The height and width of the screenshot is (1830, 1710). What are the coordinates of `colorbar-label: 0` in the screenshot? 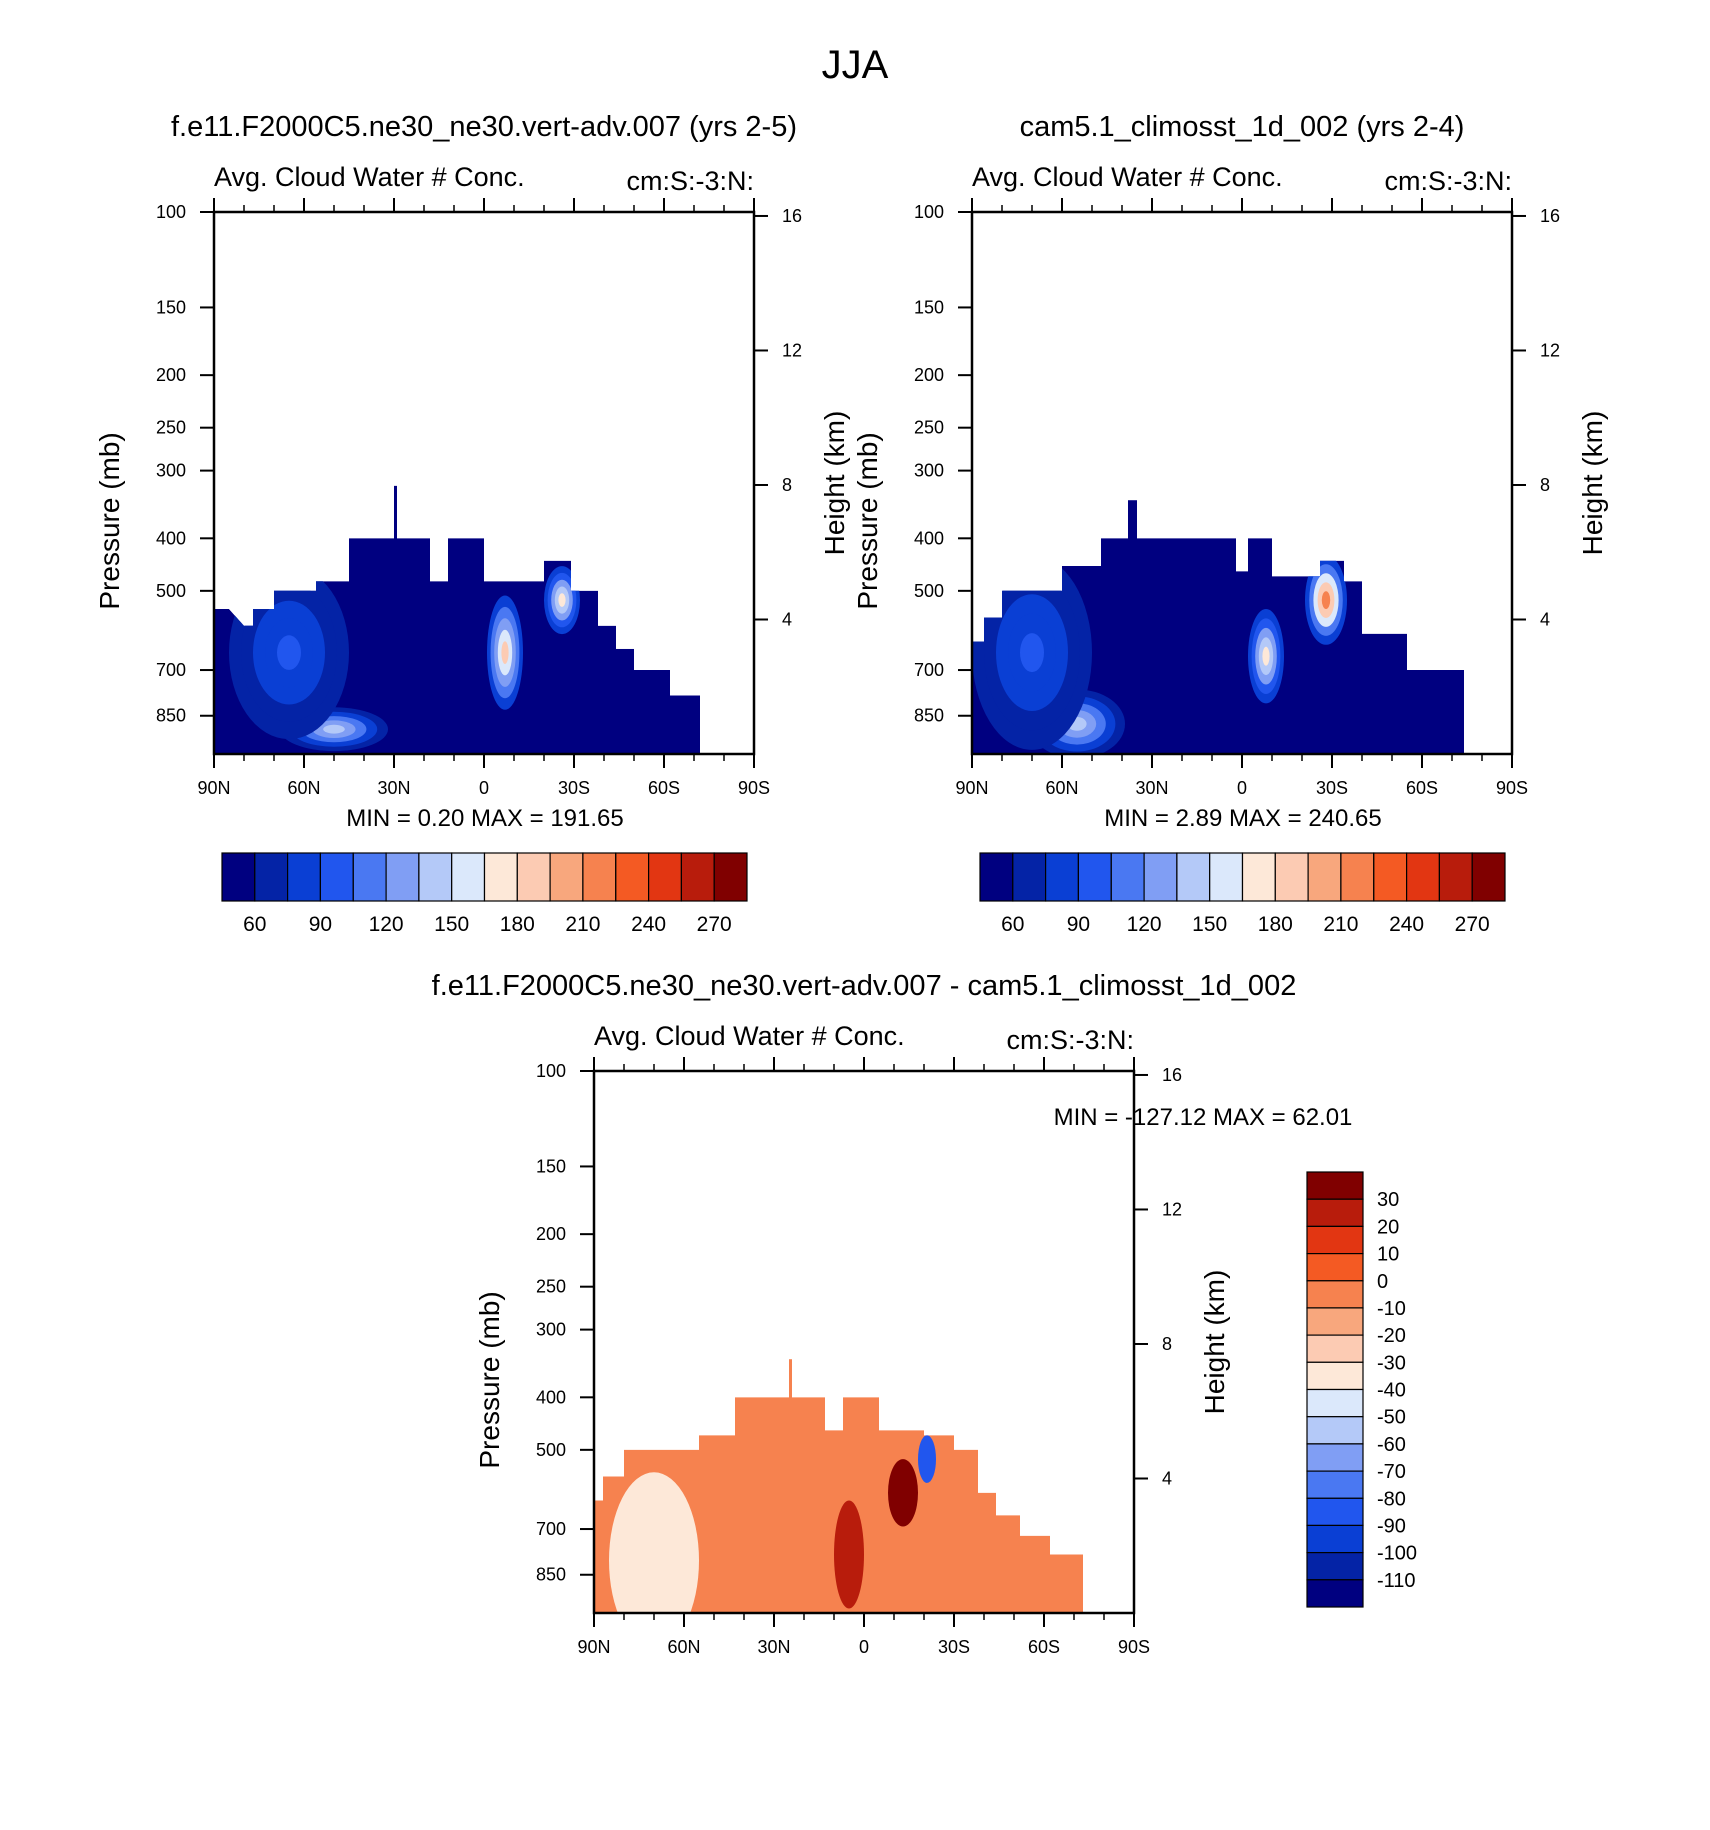 It's located at (1382, 1282).